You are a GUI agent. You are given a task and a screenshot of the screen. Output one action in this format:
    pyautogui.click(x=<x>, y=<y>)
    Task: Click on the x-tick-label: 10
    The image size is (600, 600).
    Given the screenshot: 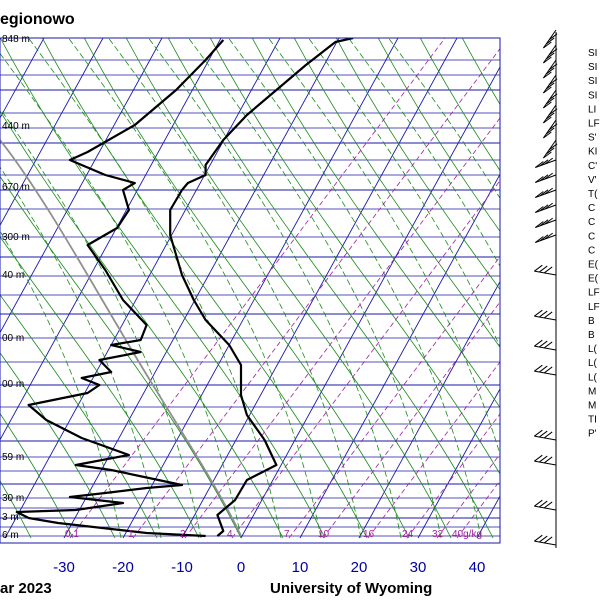 What is the action you would take?
    pyautogui.click(x=300, y=567)
    